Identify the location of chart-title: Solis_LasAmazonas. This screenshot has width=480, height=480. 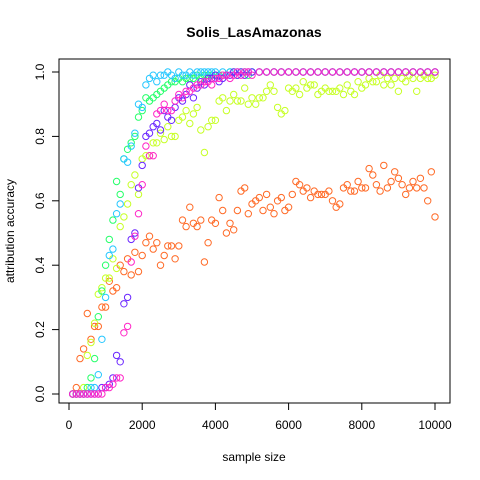
(254, 32).